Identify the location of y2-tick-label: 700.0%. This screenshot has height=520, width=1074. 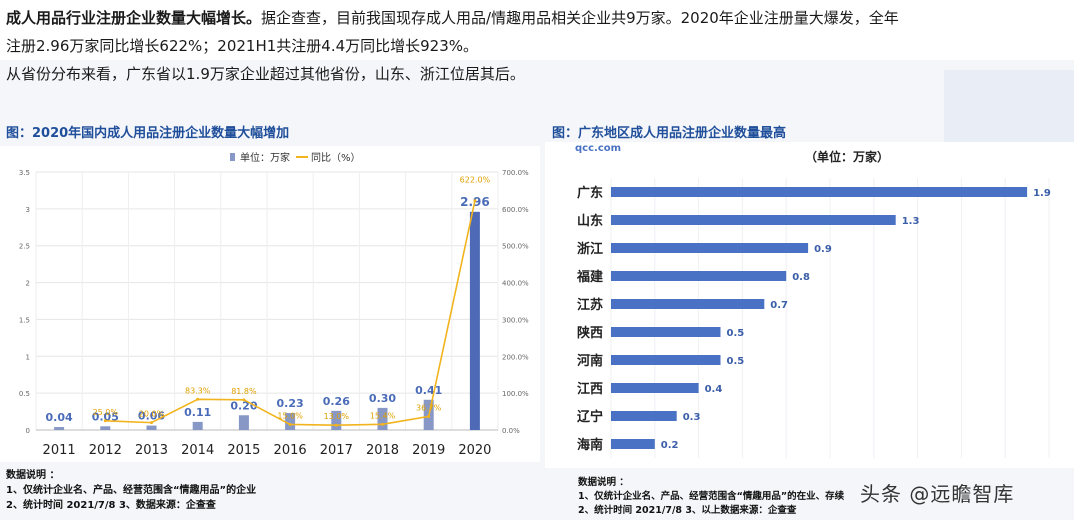
(515, 173).